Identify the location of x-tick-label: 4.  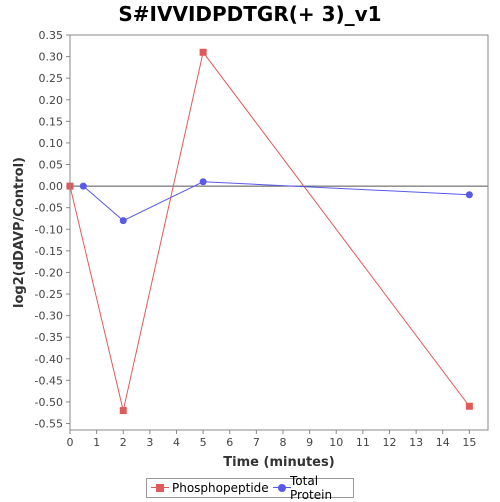
(176, 442).